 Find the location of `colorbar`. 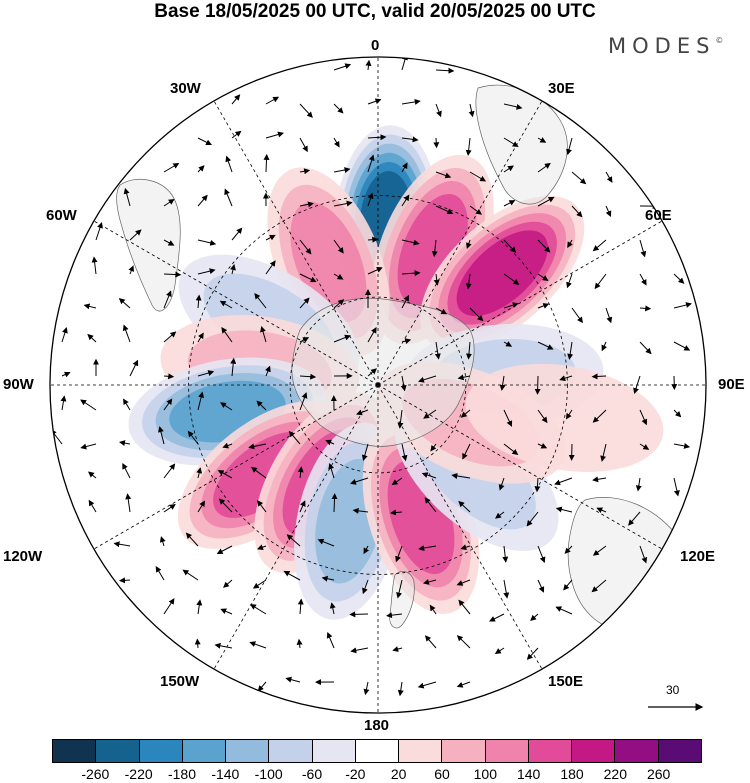

colorbar is located at coordinates (377, 751).